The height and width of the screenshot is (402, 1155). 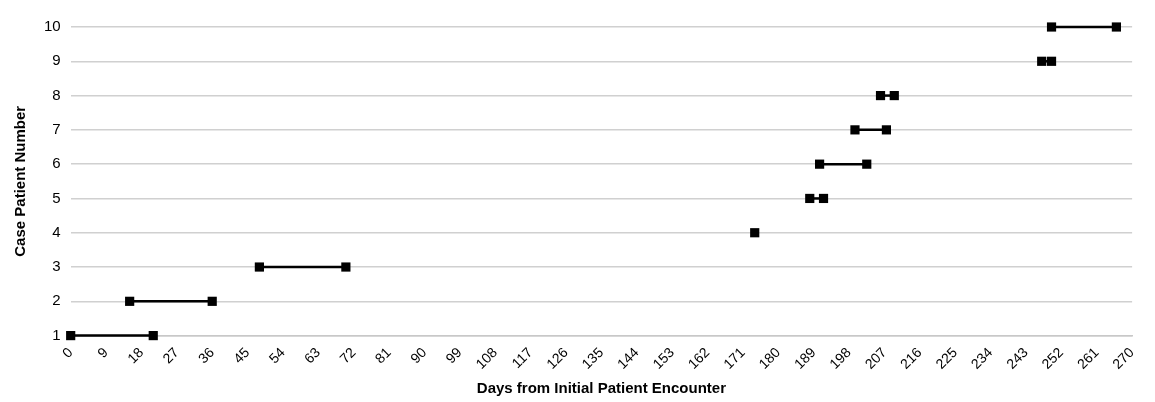 What do you see at coordinates (698, 357) in the screenshot?
I see `x-tick-label: 162` at bounding box center [698, 357].